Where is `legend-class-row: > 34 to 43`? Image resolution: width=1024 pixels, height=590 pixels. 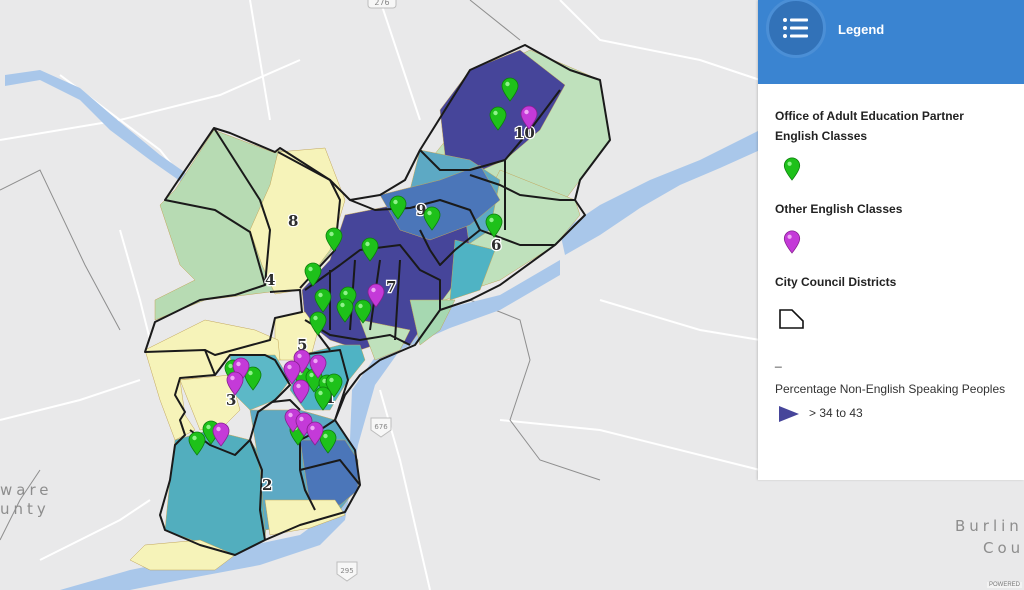
legend-class-row: > 34 to 43 is located at coordinates (891, 413).